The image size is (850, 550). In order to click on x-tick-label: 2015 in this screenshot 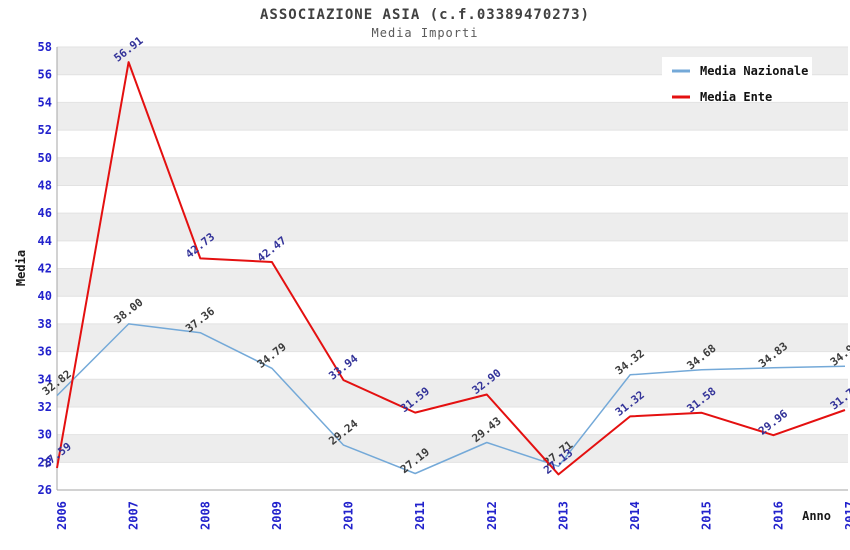, I will do `click(707, 515)`.